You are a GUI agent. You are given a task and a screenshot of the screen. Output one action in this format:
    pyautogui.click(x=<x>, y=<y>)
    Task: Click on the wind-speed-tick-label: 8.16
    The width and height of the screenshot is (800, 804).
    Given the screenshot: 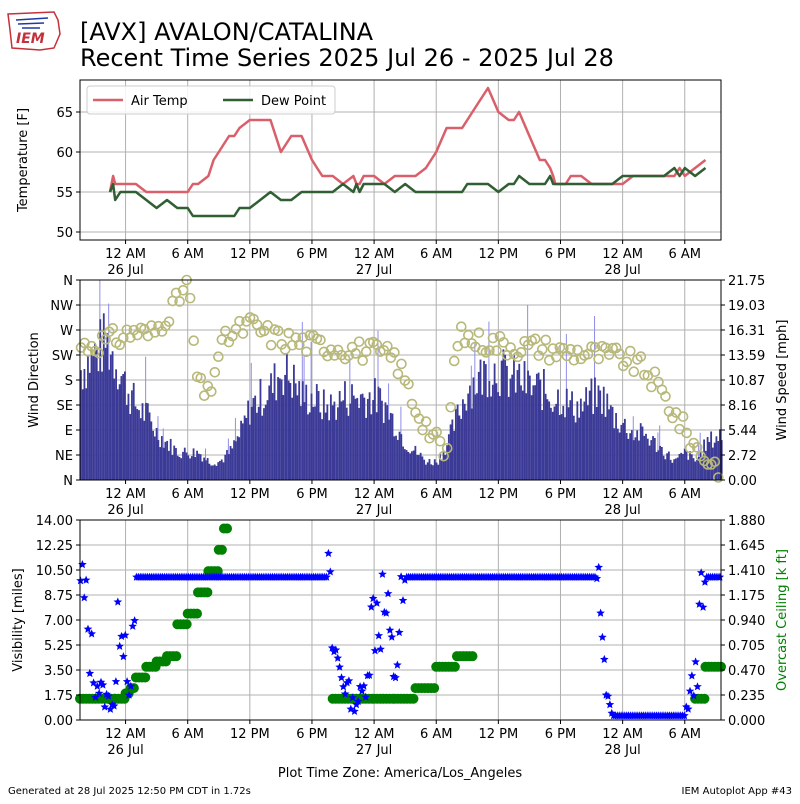 What is the action you would take?
    pyautogui.click(x=742, y=406)
    